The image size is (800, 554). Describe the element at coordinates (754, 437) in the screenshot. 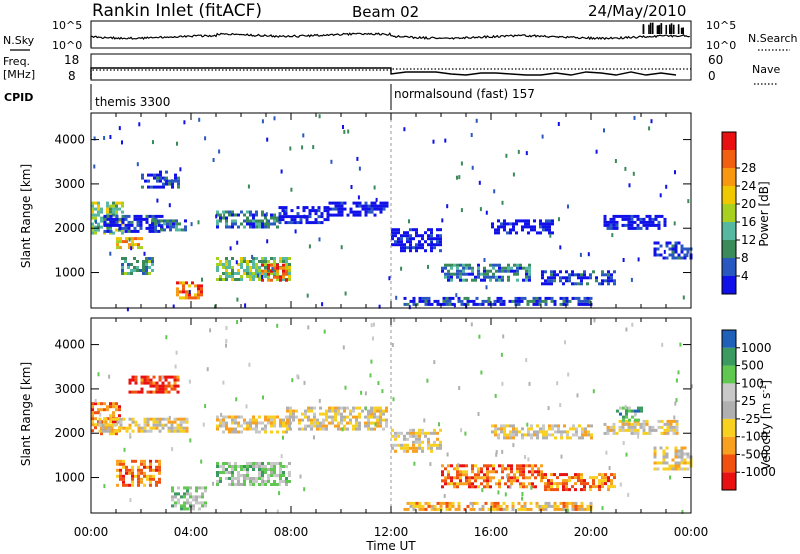

I see `velocity-colorbar-tick-label: -100` at that location.